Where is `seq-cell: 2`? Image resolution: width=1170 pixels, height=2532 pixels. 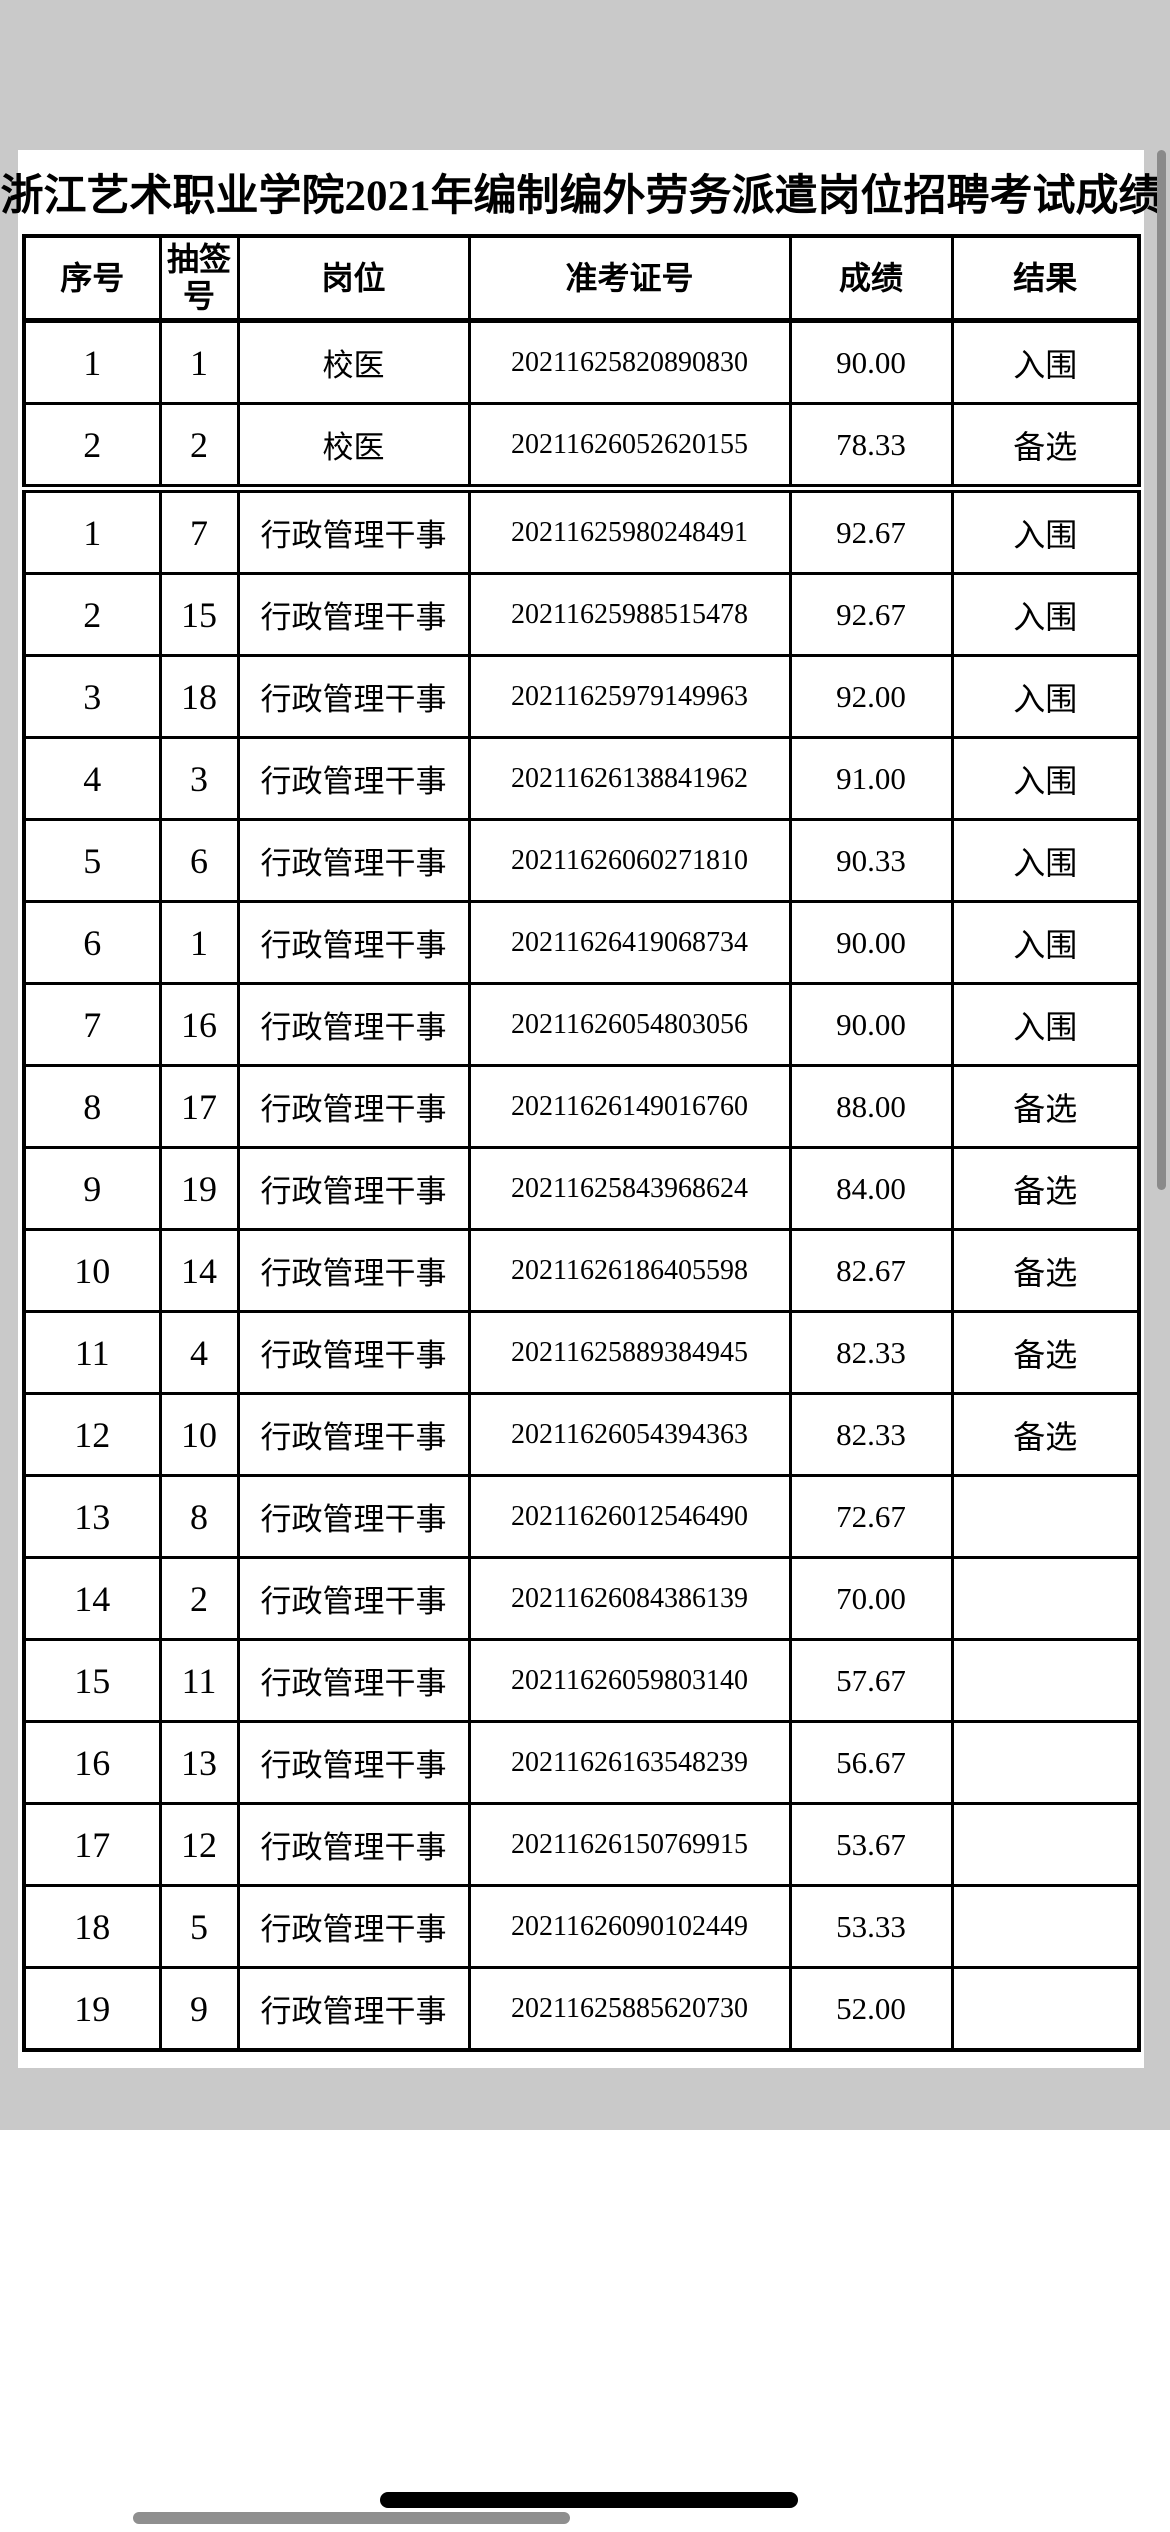 seq-cell: 2 is located at coordinates (92, 446).